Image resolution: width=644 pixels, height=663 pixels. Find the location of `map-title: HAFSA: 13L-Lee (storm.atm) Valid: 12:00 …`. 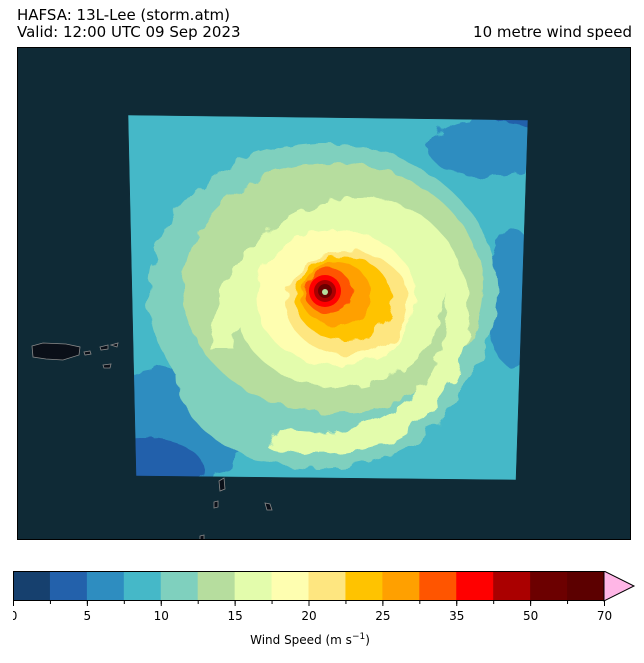

map-title: HAFSA: 13L-Lee (storm.atm) Valid: 12:00 … is located at coordinates (129, 24).